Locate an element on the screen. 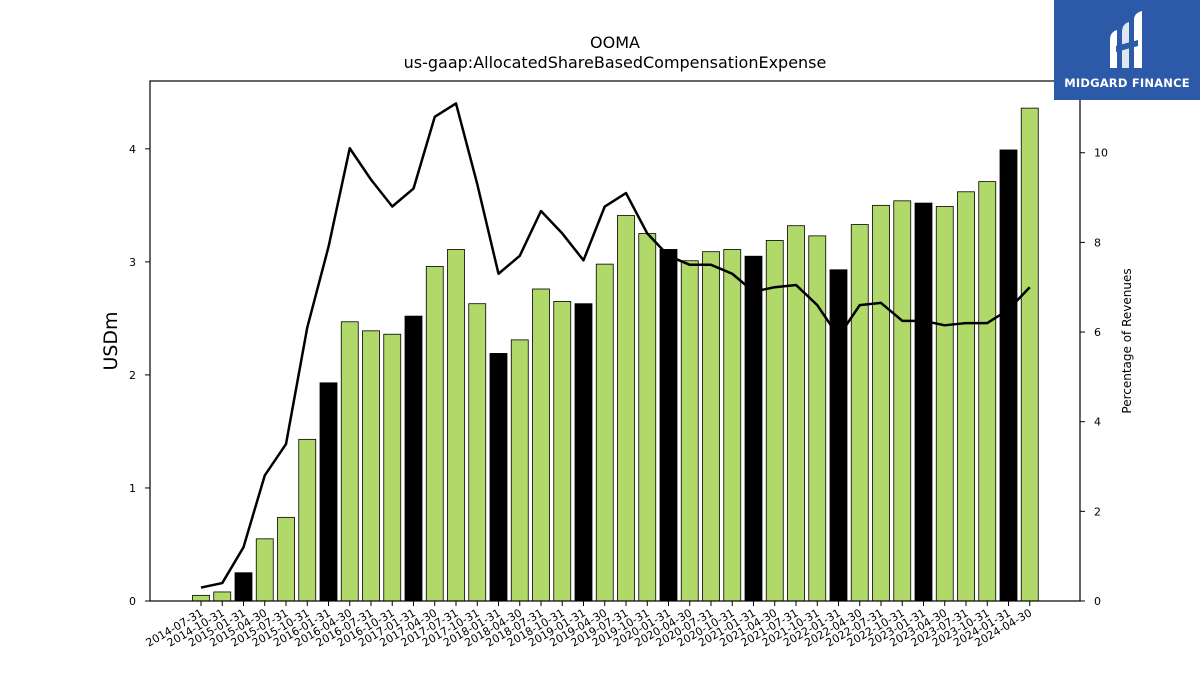  brand-logo: MIDGARD FINANCE is located at coordinates (1127, 50).